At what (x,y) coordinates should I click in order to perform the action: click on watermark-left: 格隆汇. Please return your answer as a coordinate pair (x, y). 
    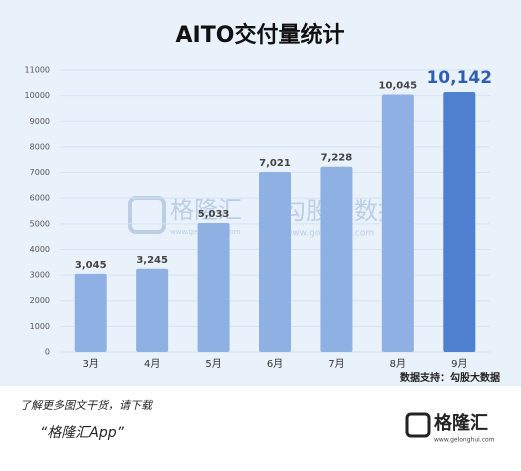
    Looking at the image, I should click on (206, 210).